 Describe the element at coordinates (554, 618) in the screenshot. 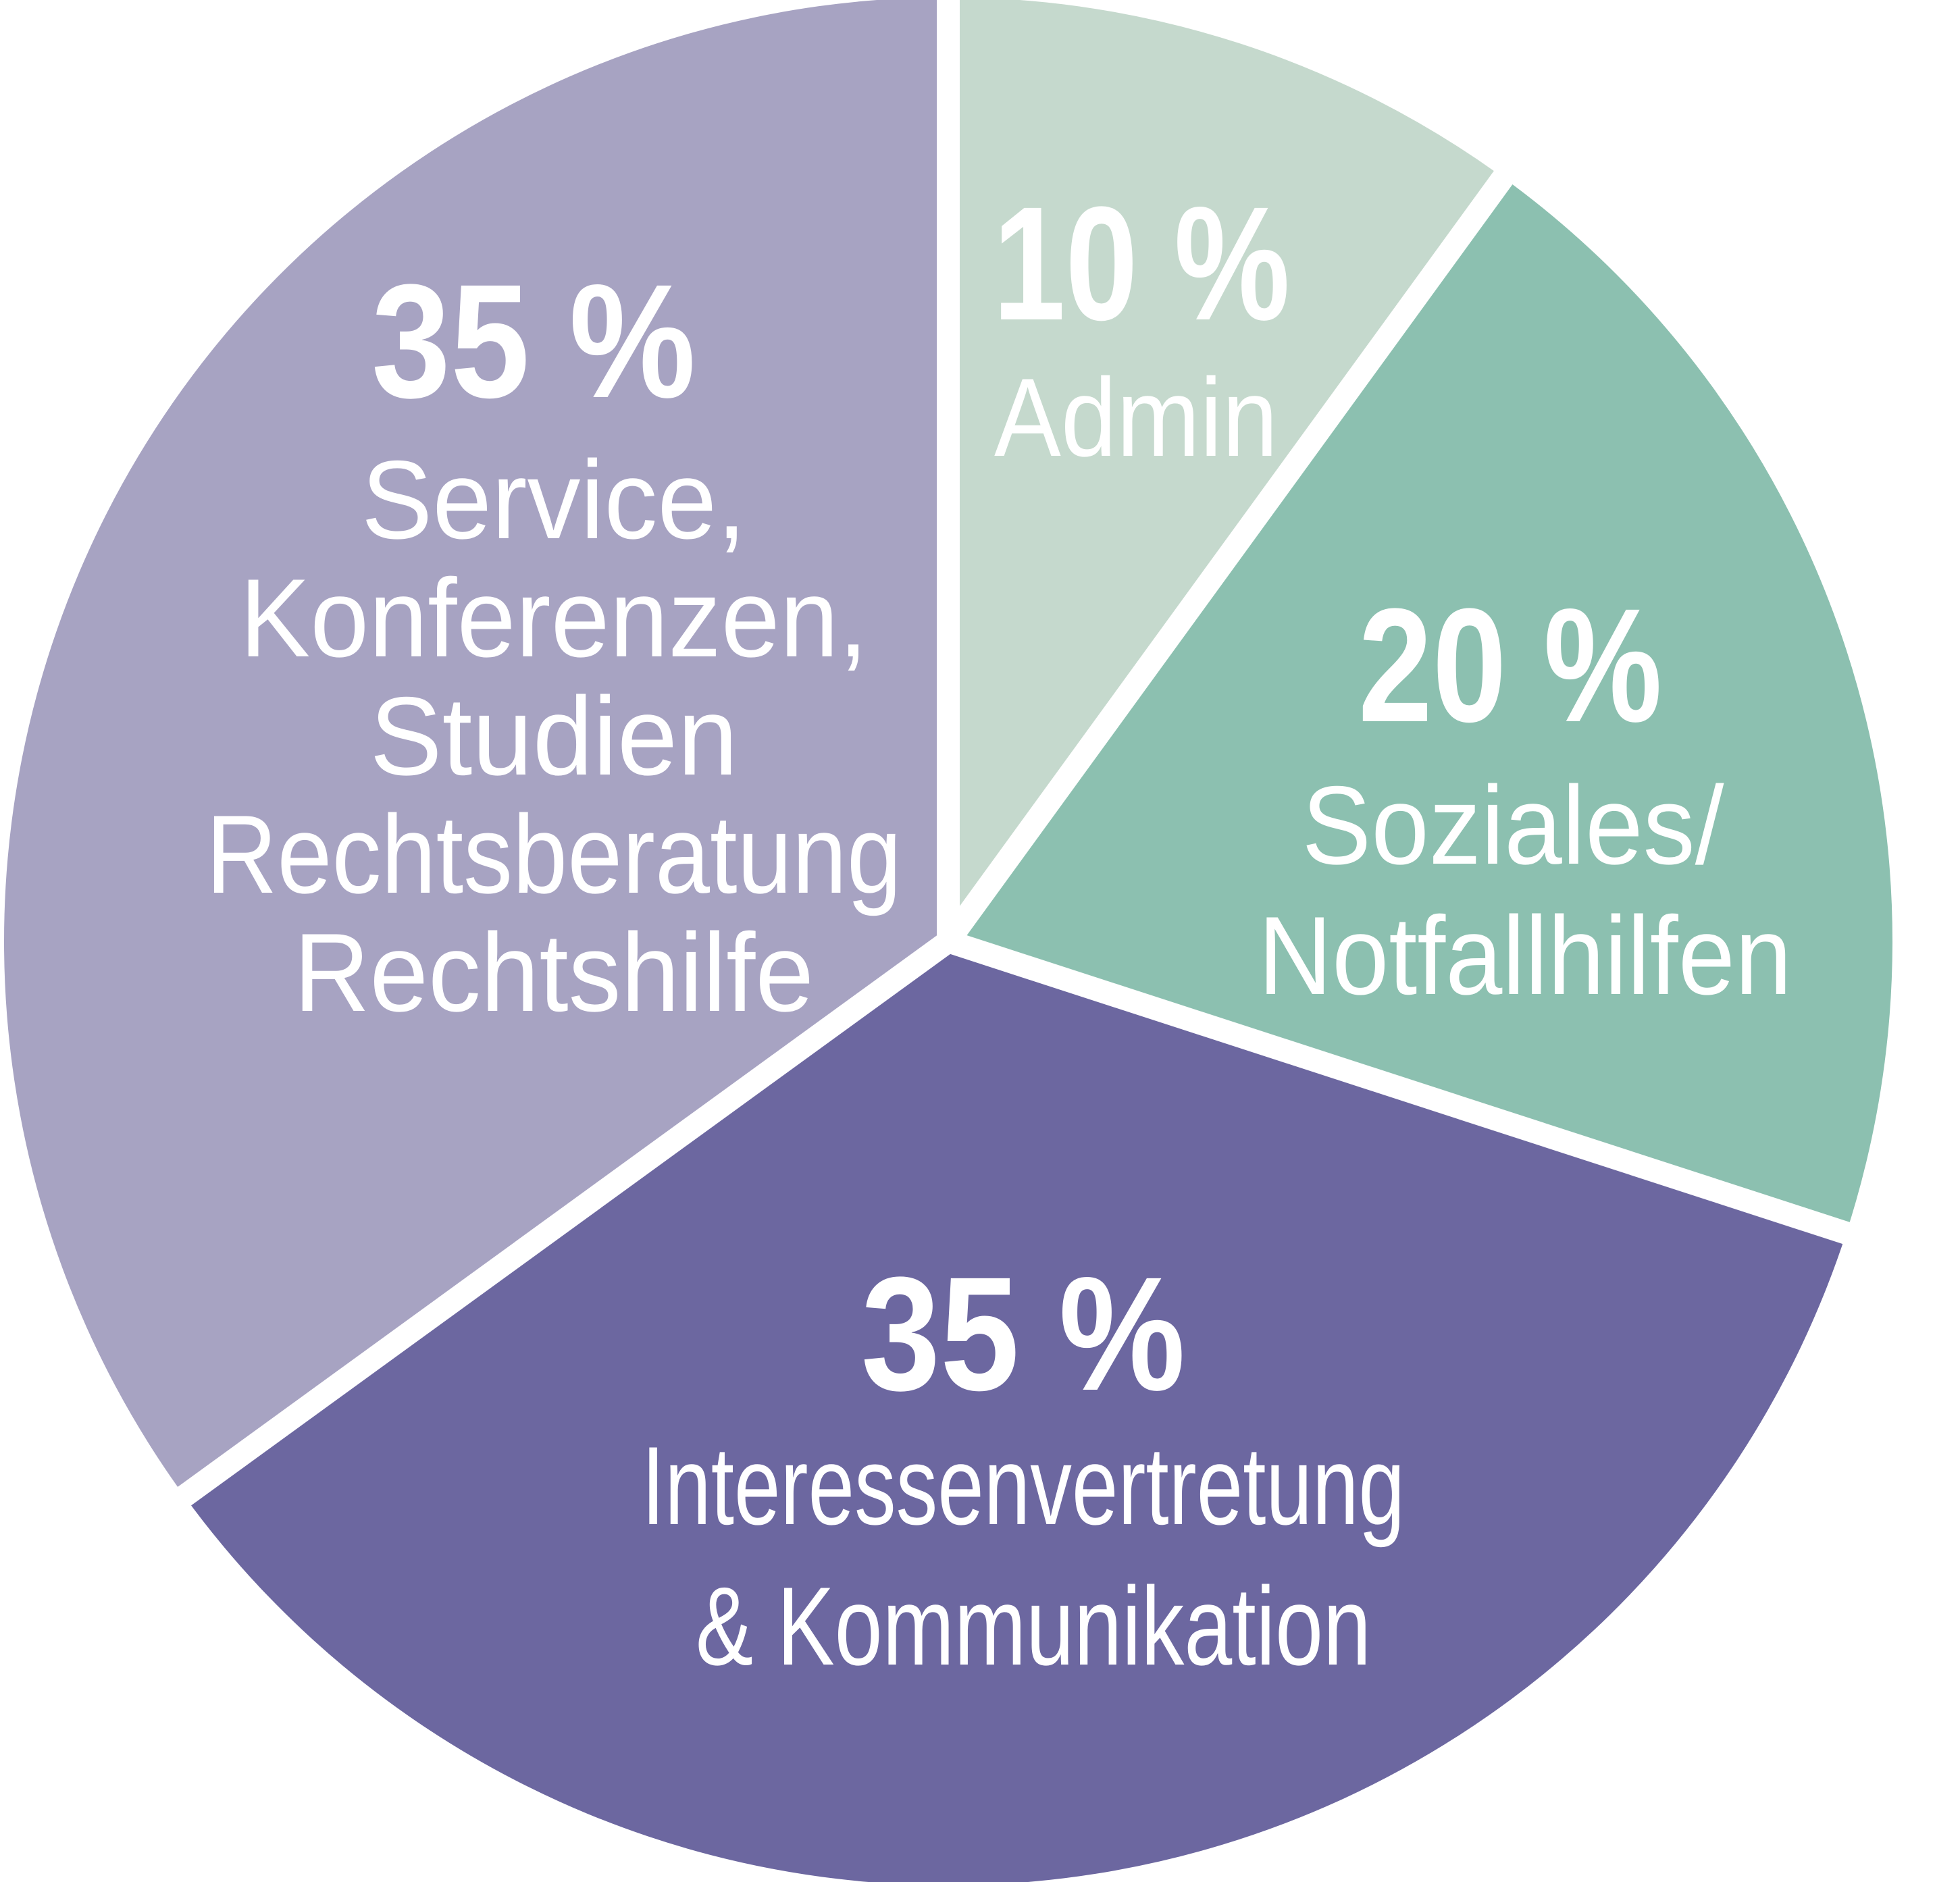

I see `slice-label-service-line2: Konferenzen,` at that location.